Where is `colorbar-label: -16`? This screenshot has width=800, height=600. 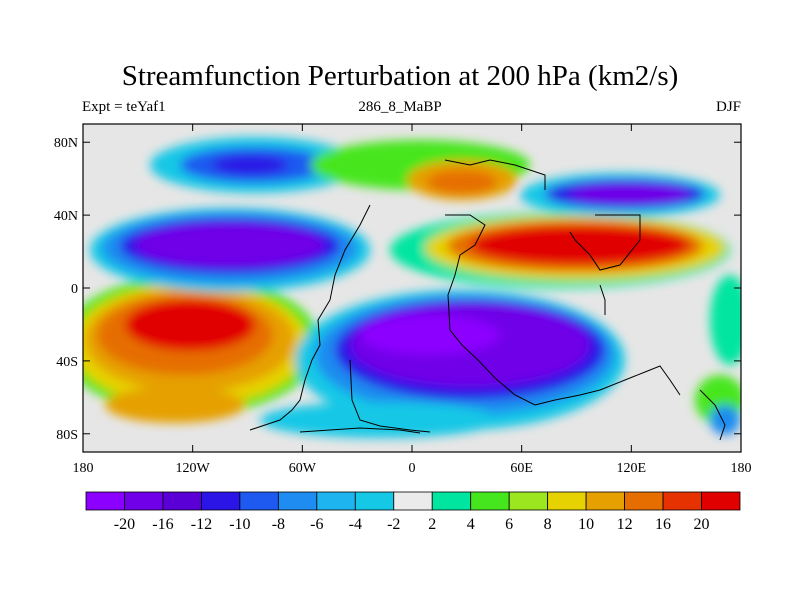
colorbar-label: -16 is located at coordinates (162, 524).